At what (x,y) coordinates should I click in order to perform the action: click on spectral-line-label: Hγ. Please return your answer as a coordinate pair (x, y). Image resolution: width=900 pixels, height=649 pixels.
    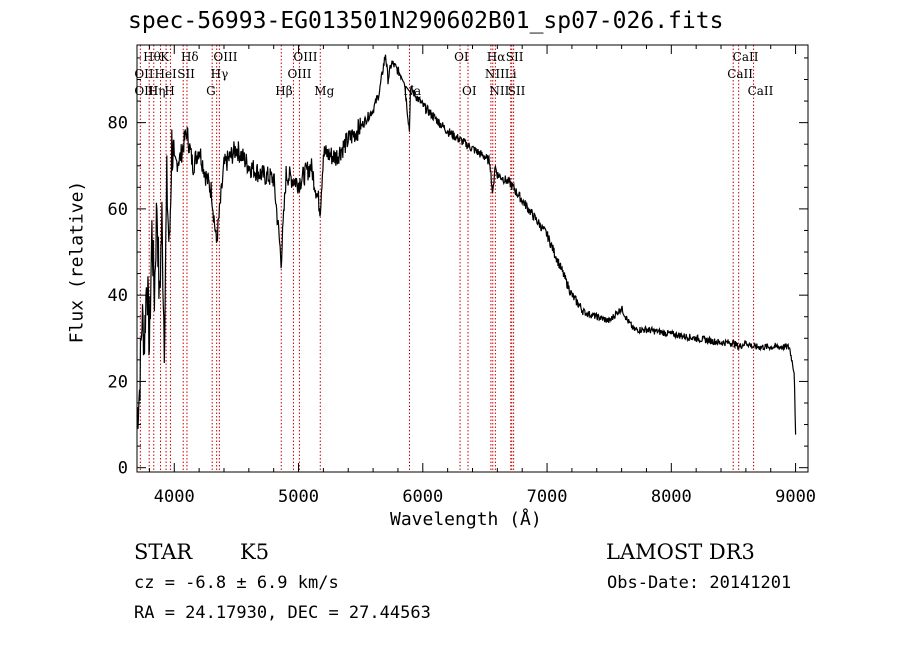
    Looking at the image, I should click on (220, 74).